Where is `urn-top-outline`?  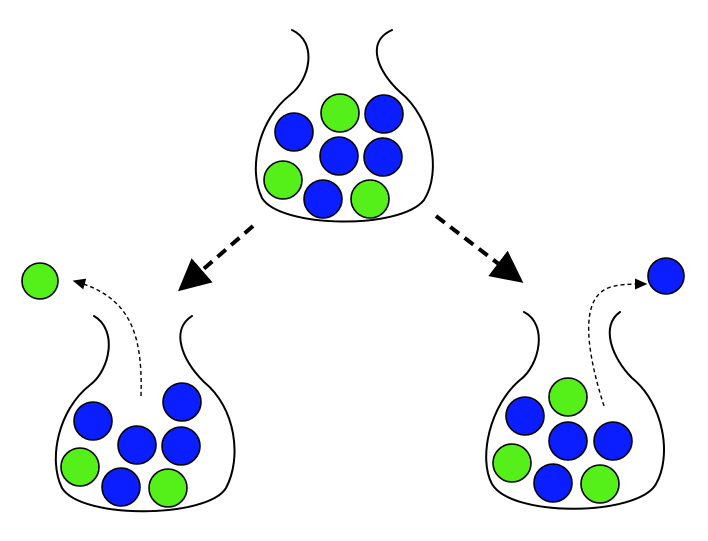 urn-top-outline is located at coordinates (344, 126).